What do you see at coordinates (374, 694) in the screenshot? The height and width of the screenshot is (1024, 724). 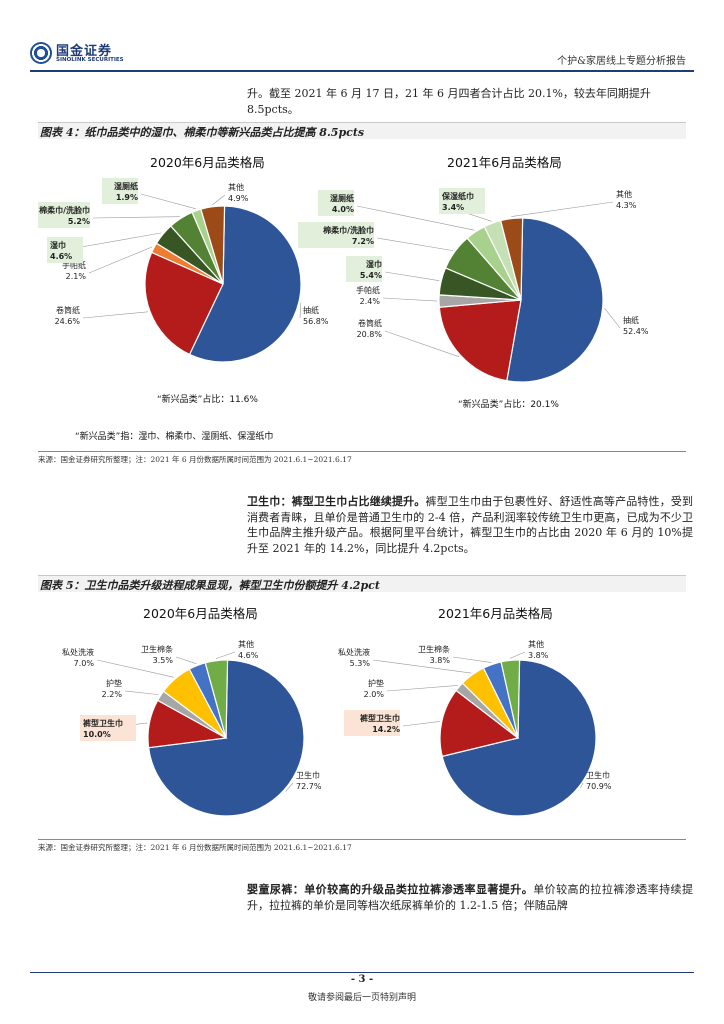 I see `slice-value-护垫: 2.0%` at bounding box center [374, 694].